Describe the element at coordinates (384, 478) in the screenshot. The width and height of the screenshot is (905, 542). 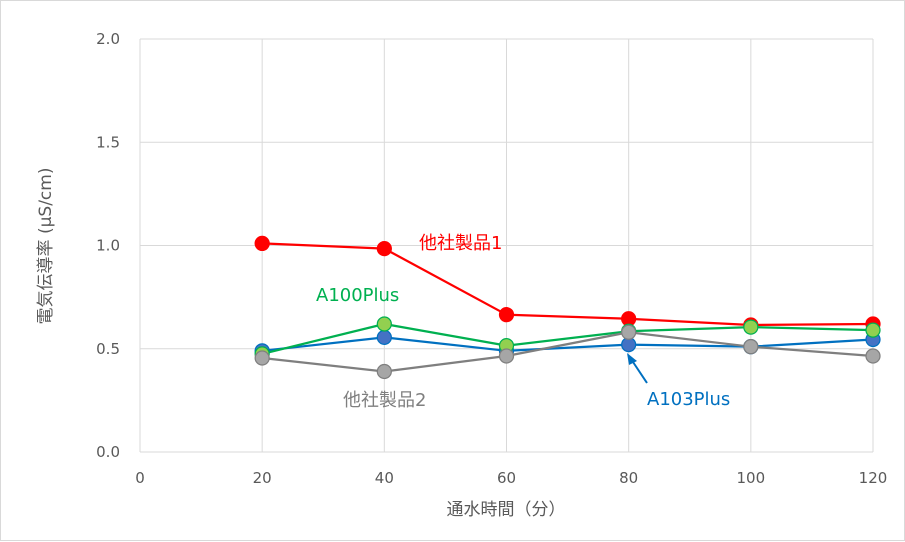
I see `x-tick-label: 40` at that location.